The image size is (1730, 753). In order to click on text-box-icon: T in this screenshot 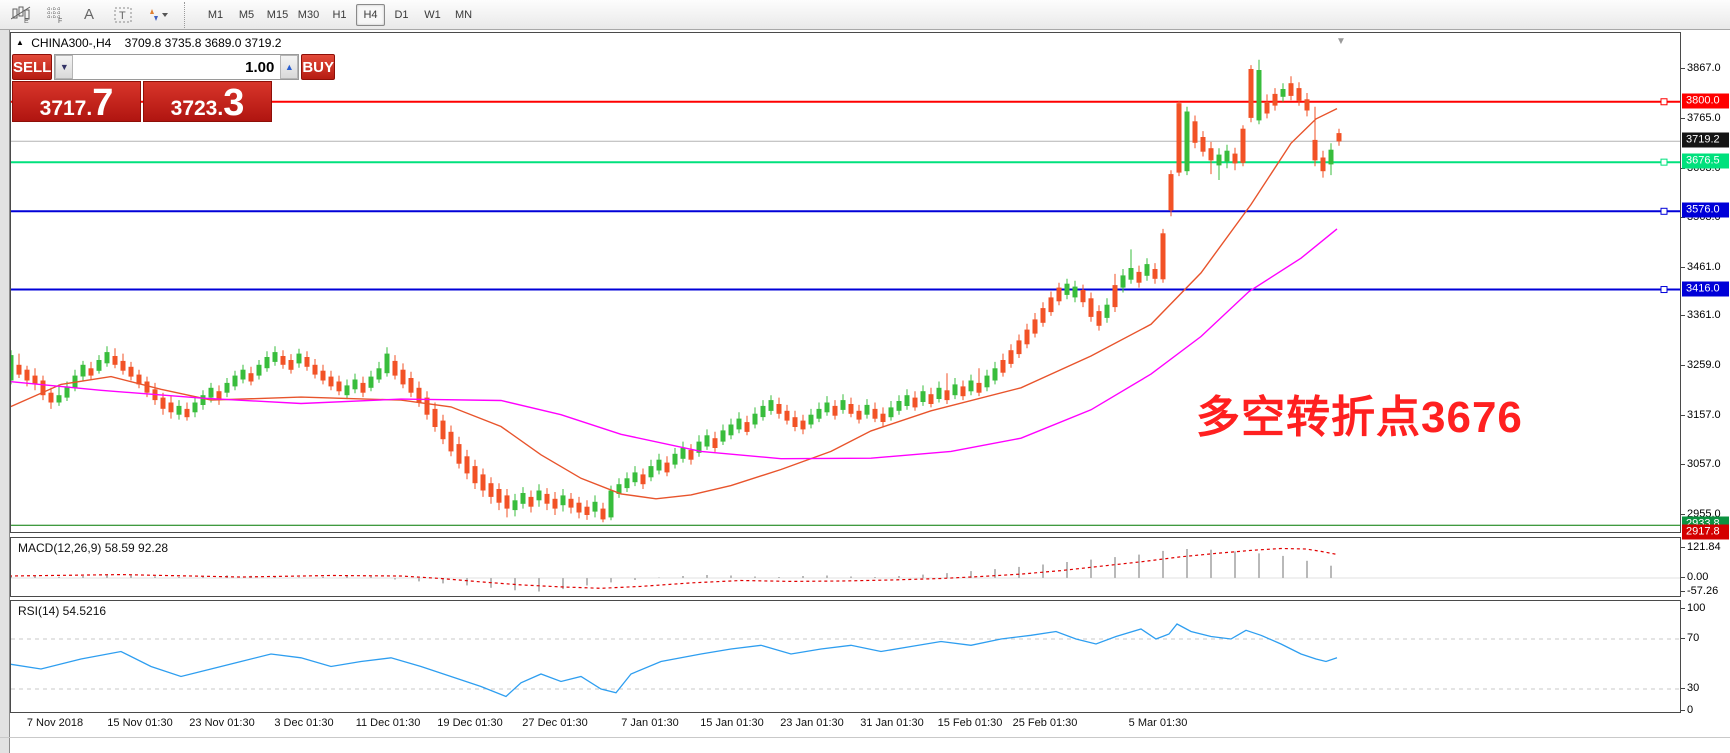, I will do `click(123, 15)`.